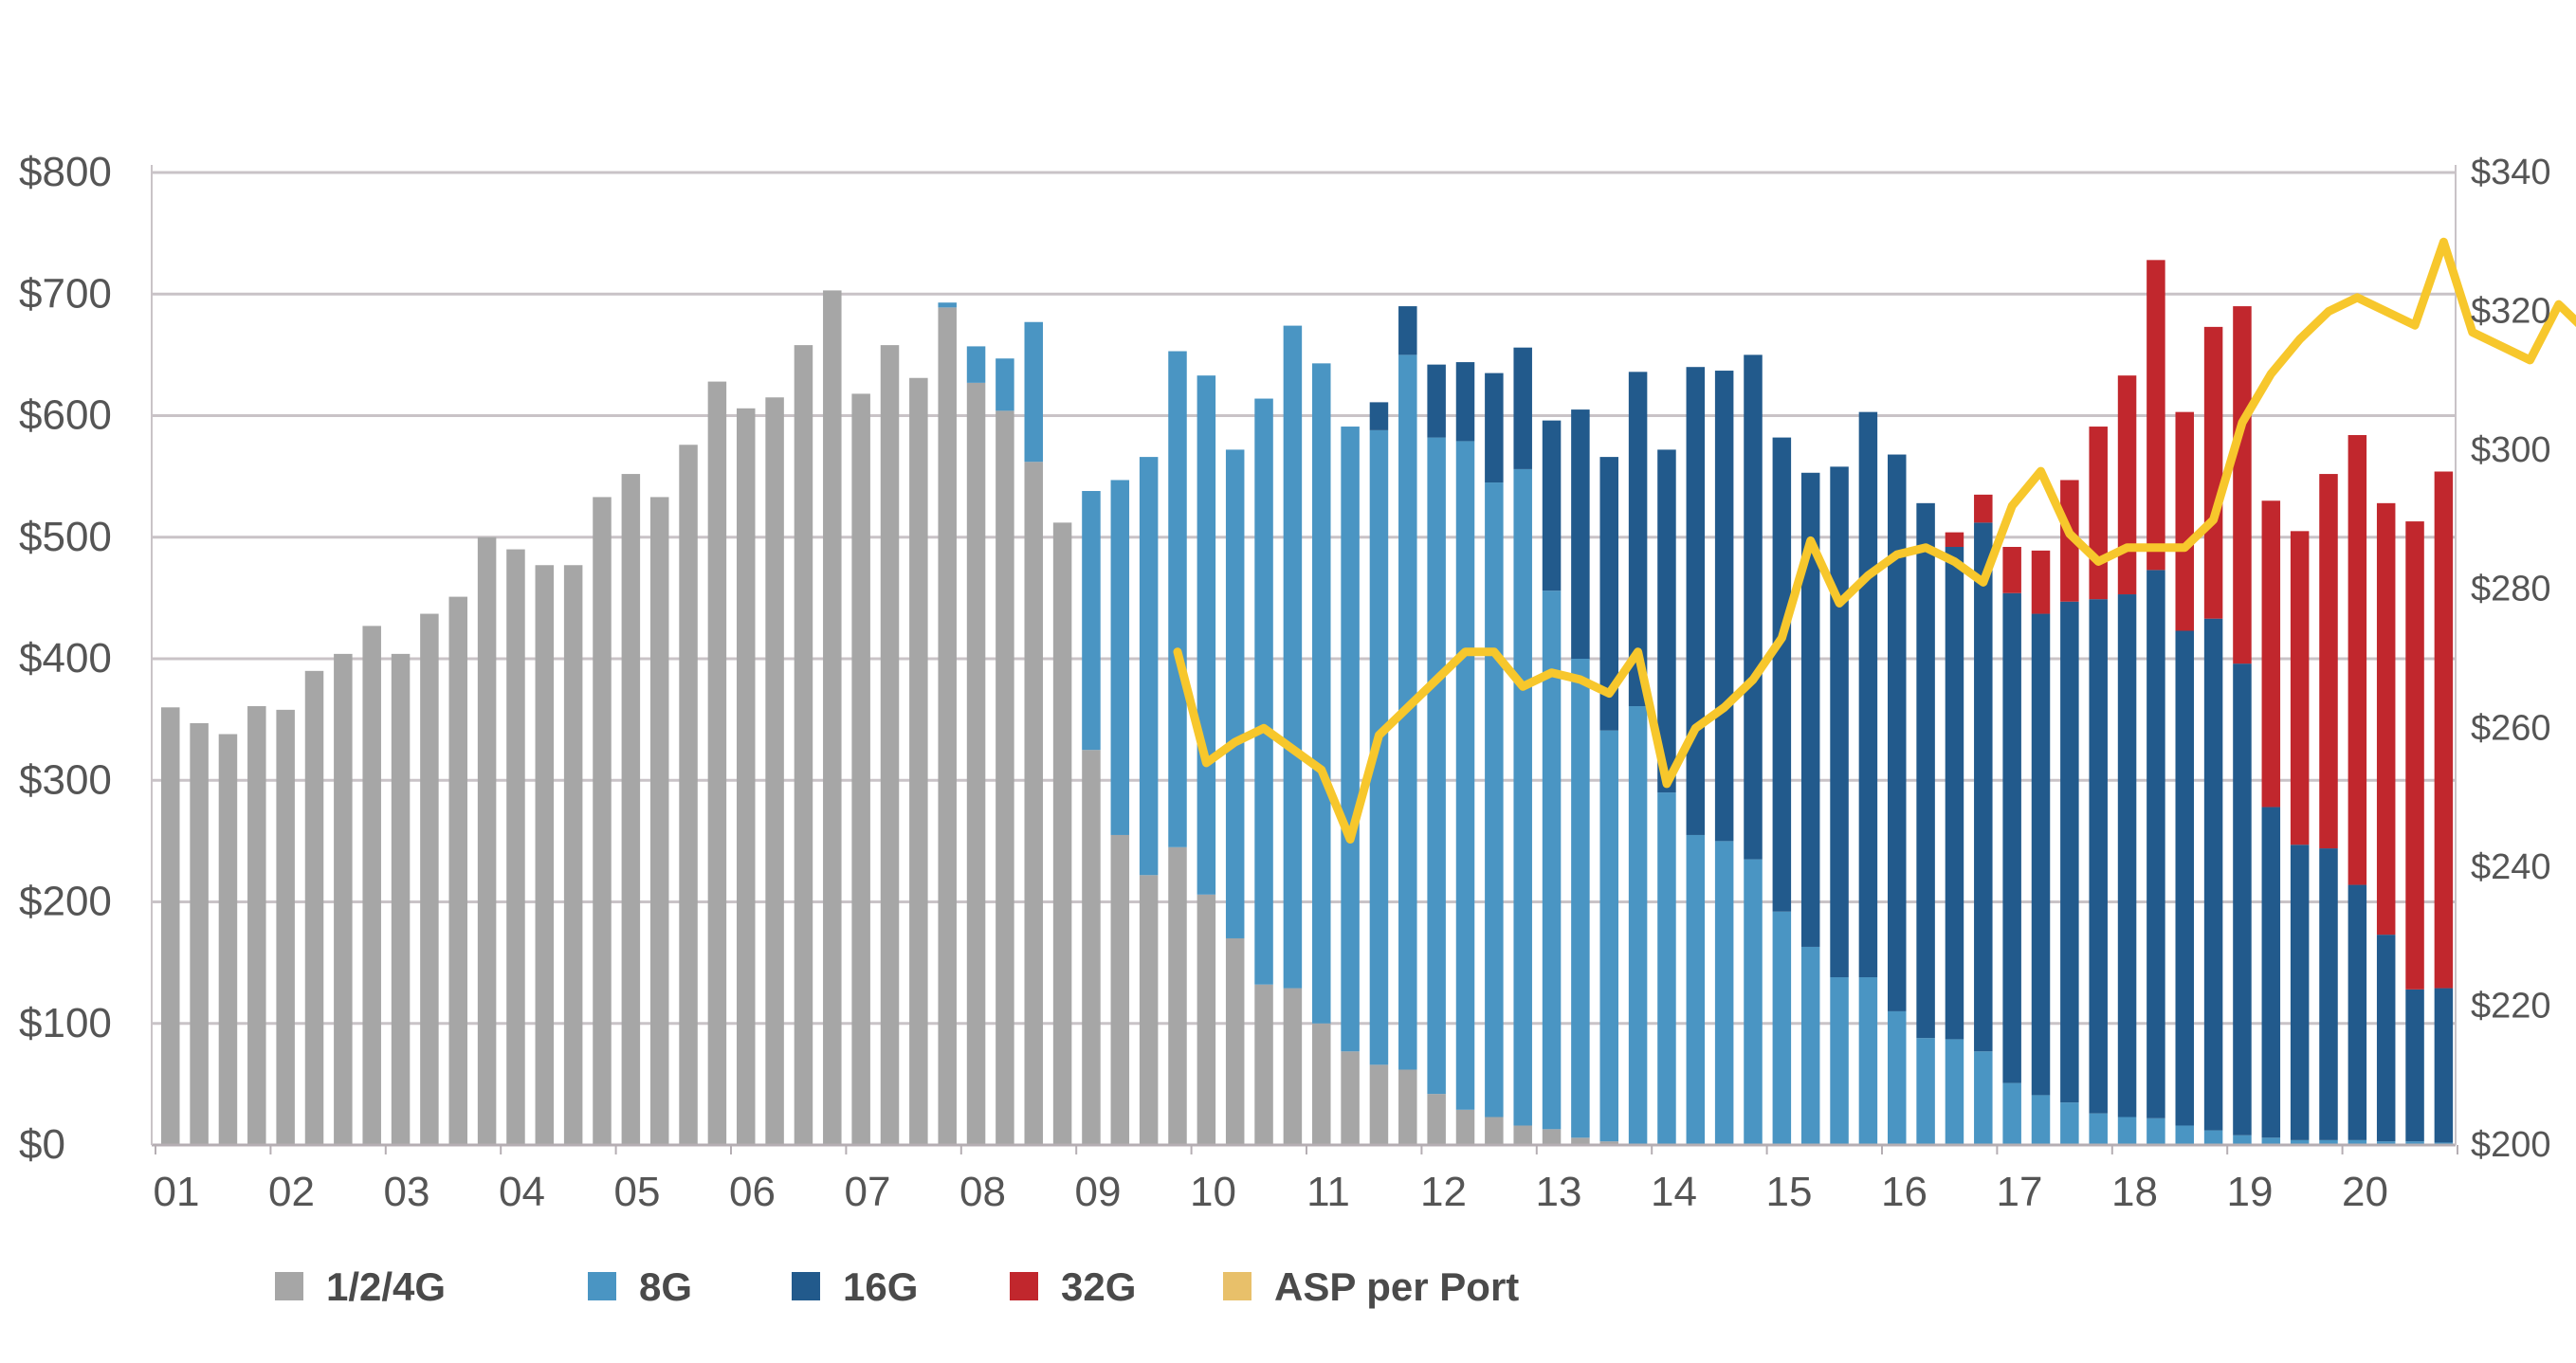  What do you see at coordinates (65, 415) in the screenshot?
I see `left-tick-label: $600` at bounding box center [65, 415].